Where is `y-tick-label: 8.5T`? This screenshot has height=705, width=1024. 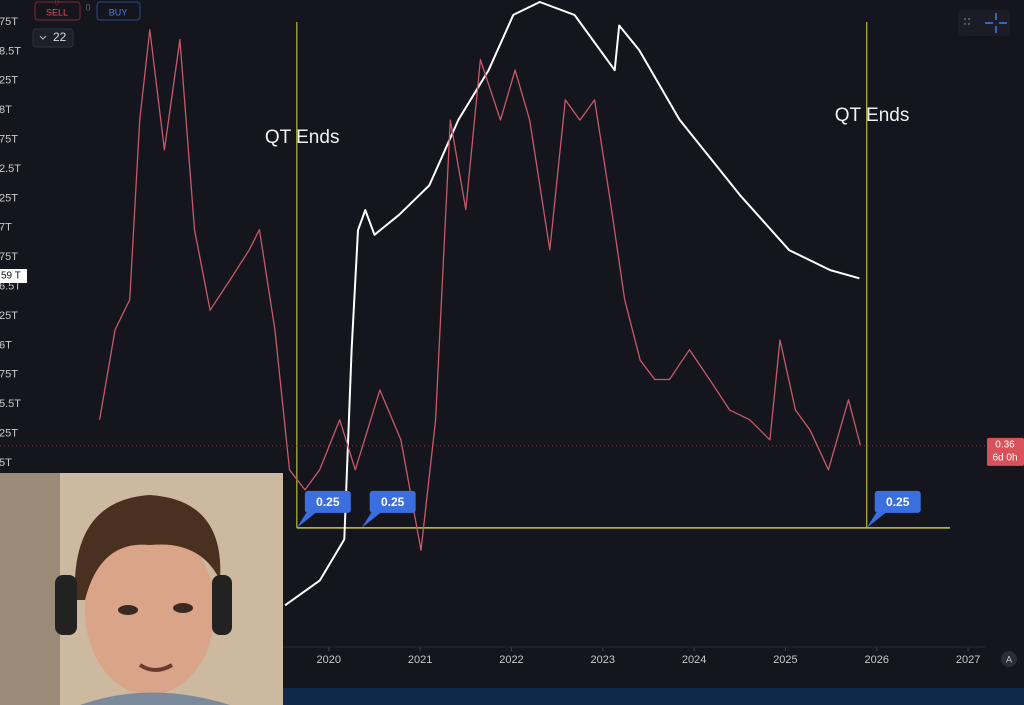 y-tick-label: 8.5T is located at coordinates (10, 51).